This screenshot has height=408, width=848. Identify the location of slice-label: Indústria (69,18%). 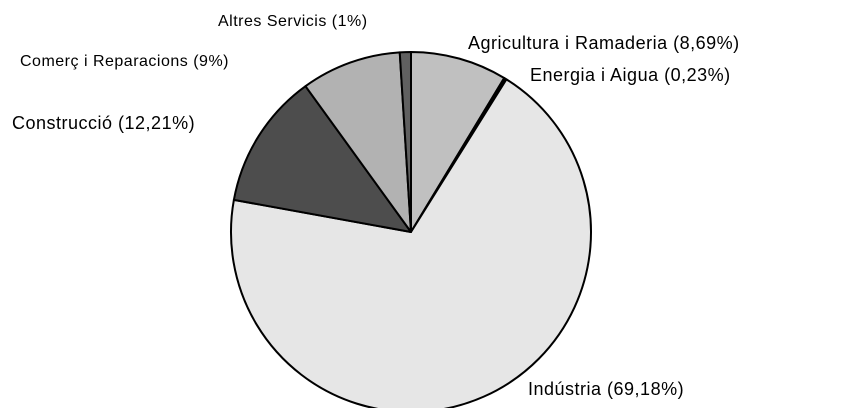
(606, 389).